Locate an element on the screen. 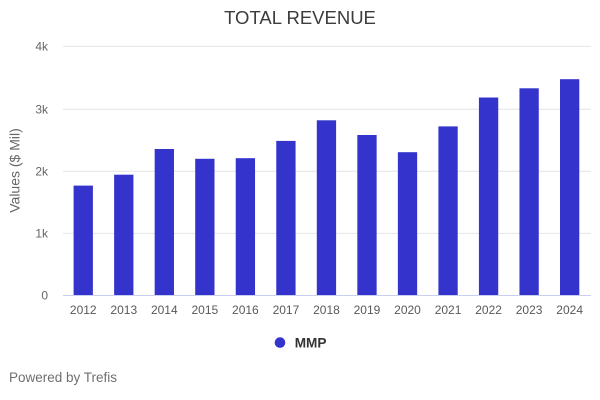  svg-text: Powered by Trefis is located at coordinates (63, 377).